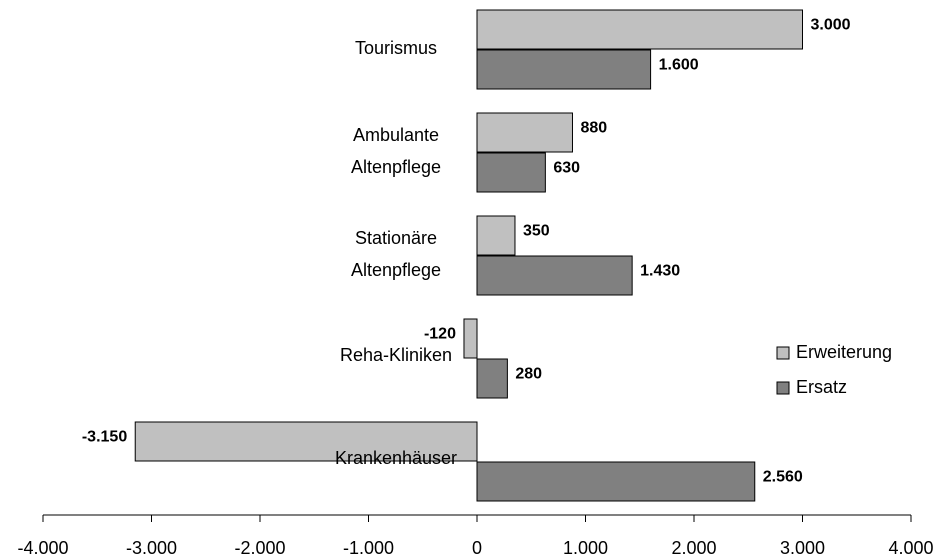 The image size is (943, 559). I want to click on value-label: 2.560, so click(783, 477).